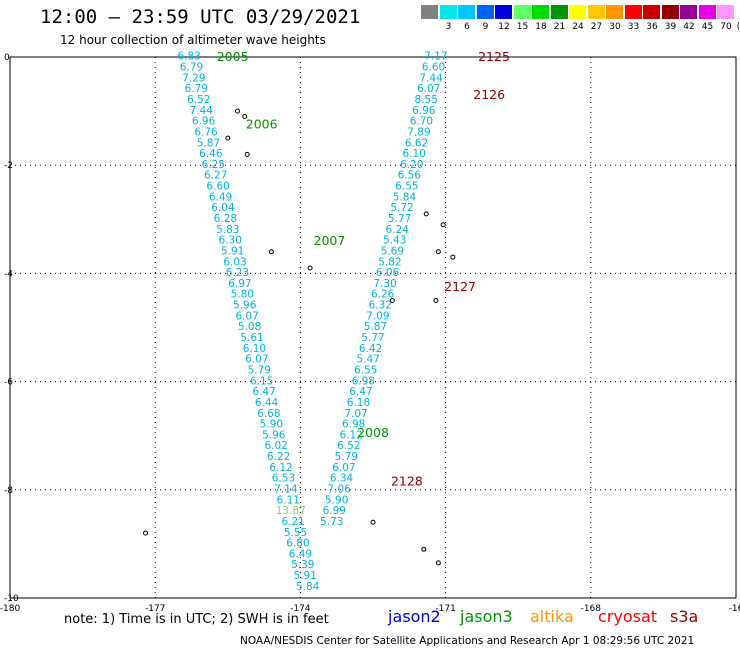 The image size is (740, 650). I want to click on wave-height-label: 7.06, so click(339, 490).